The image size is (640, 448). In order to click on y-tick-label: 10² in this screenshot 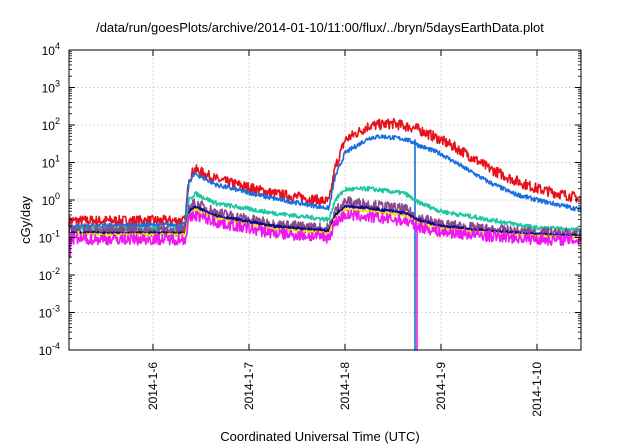, I will do `click(51, 124)`.